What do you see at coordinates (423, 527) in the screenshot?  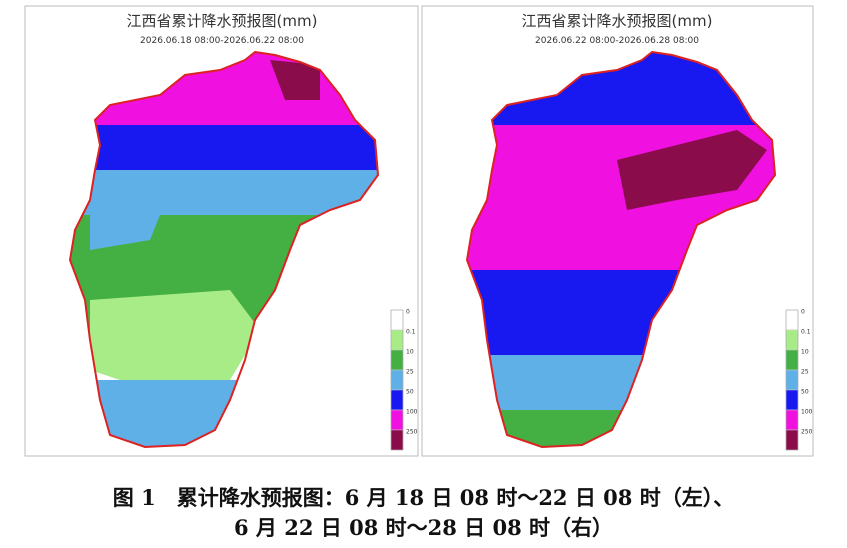 I see `caption-line: 6 月 22 日 08 时～28 日 08 时（右）` at bounding box center [423, 527].